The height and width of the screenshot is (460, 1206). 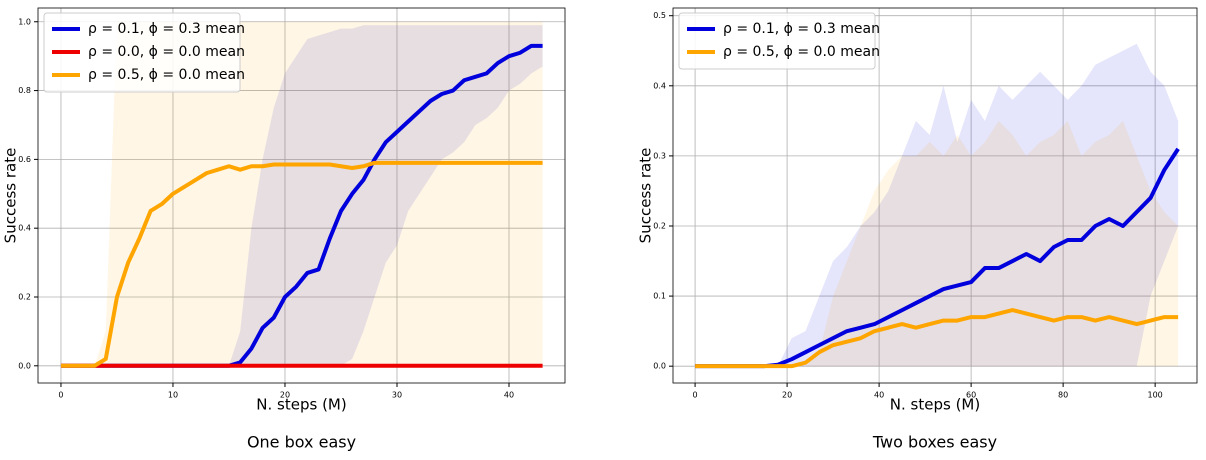 What do you see at coordinates (937, 338) in the screenshot?
I see `line` at bounding box center [937, 338].